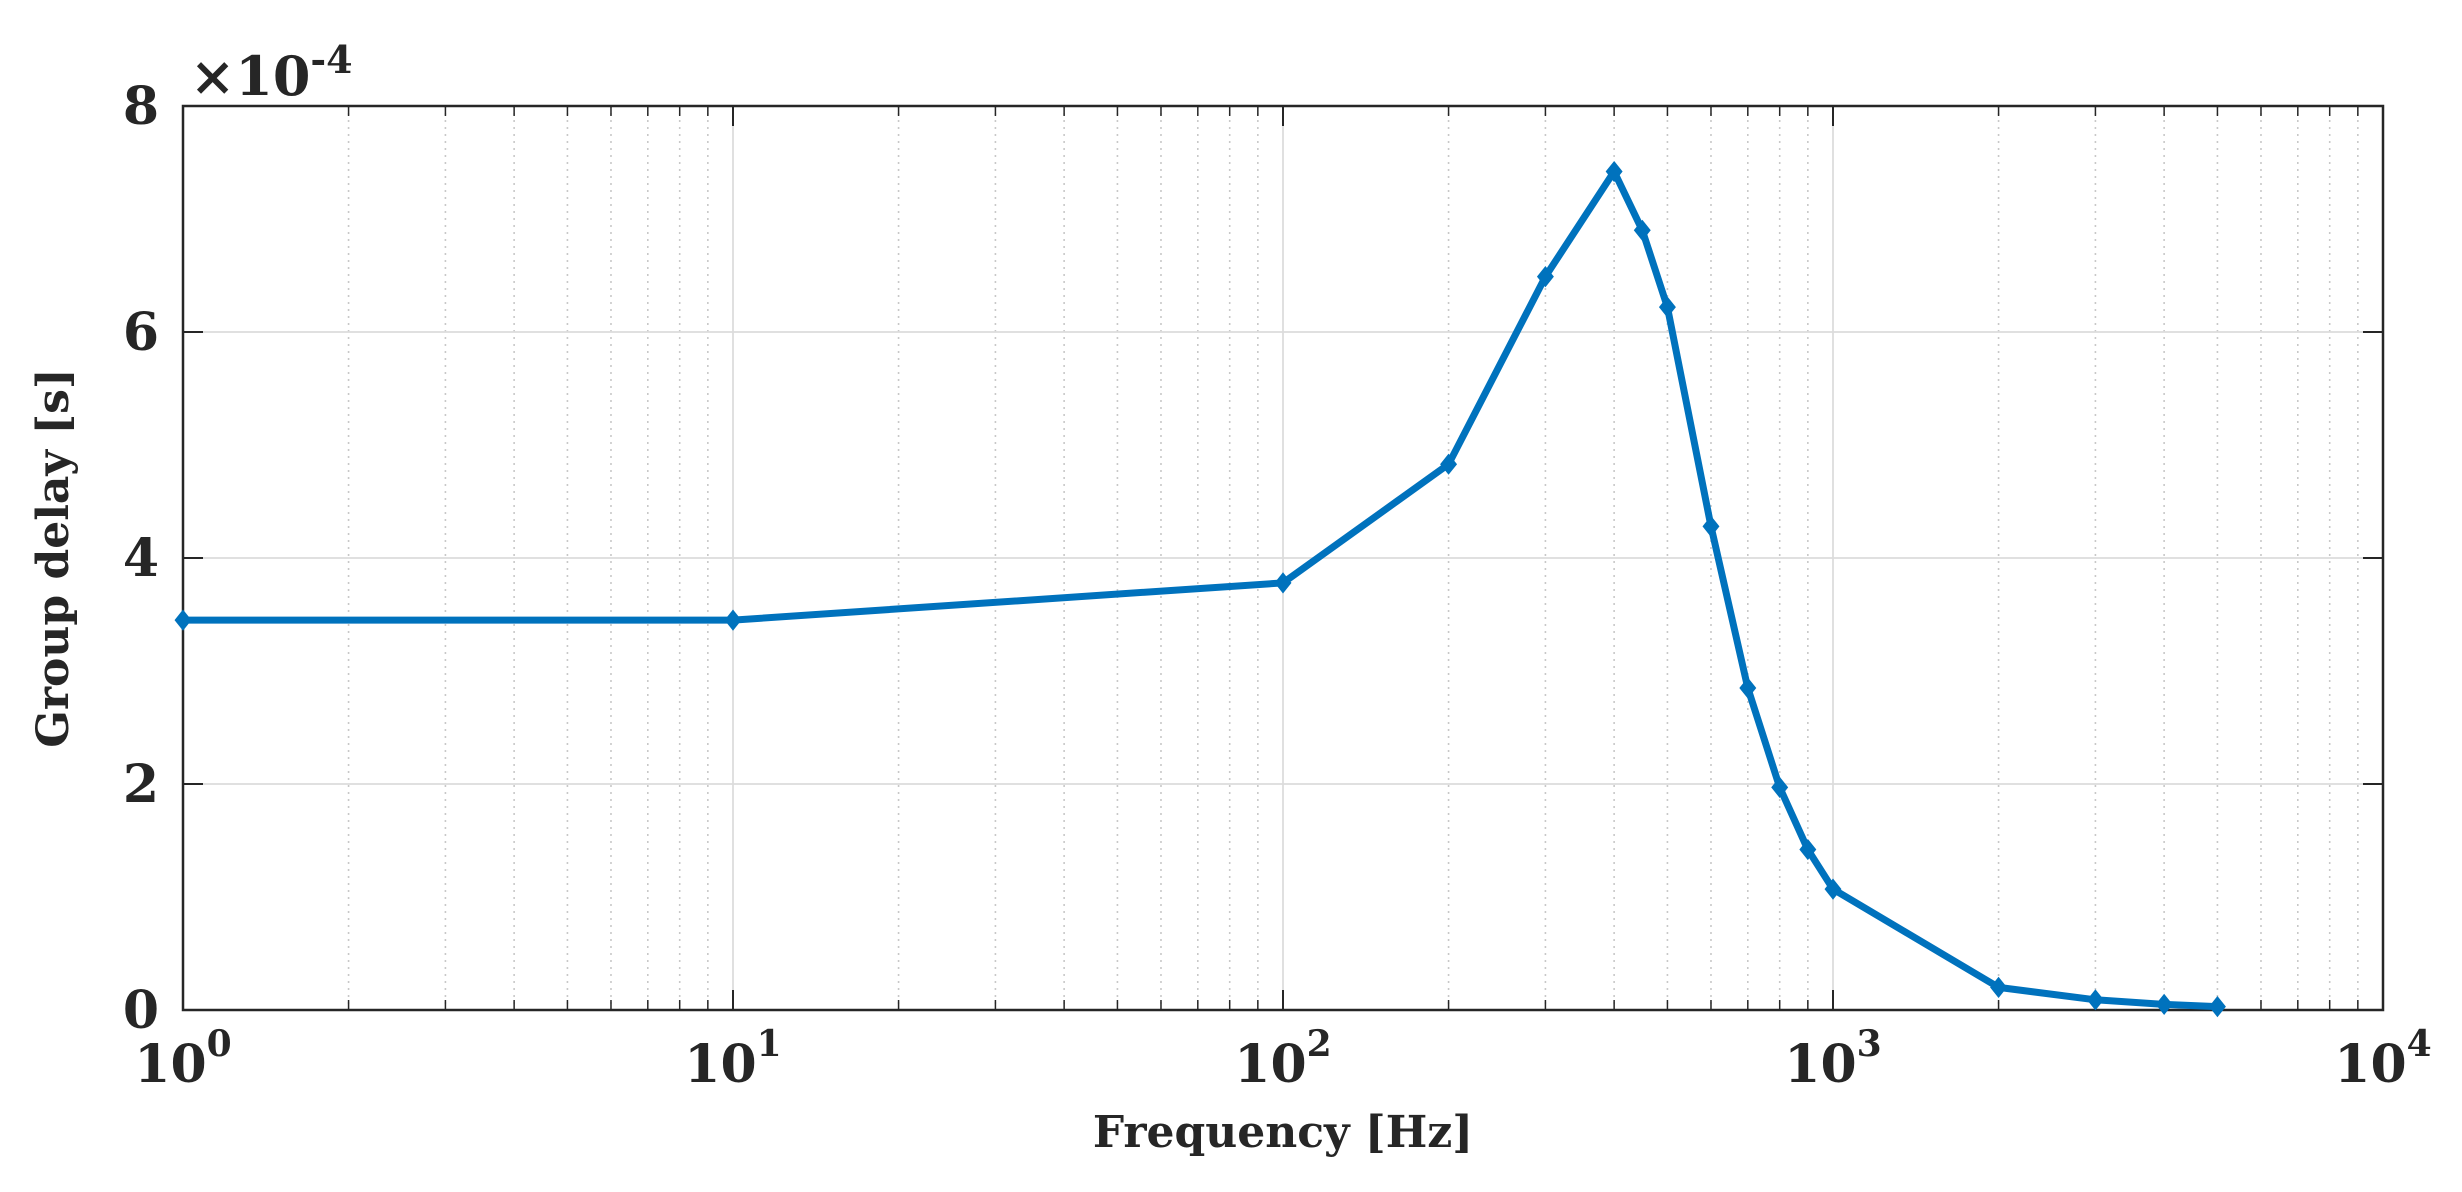  I want to click on x-tick-label: 10¹, so click(732, 1059).